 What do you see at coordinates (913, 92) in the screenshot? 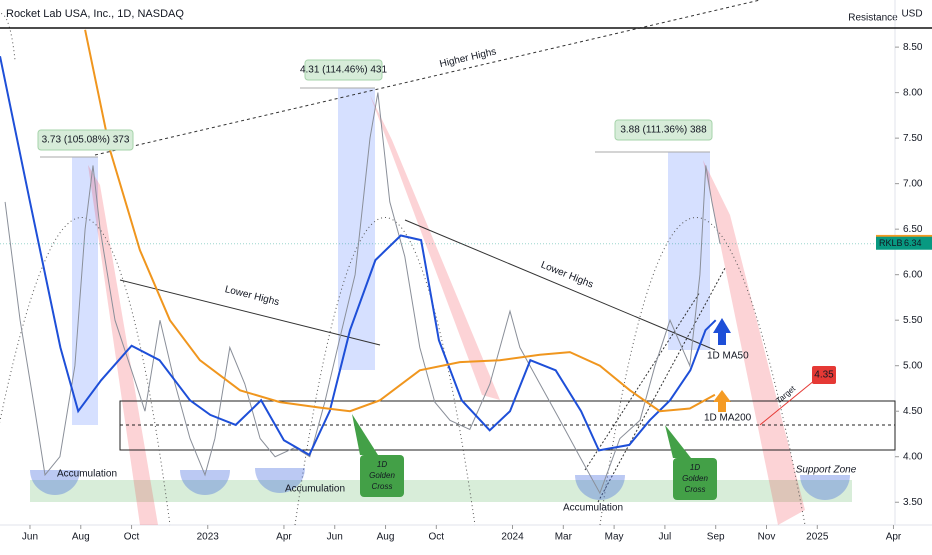
I see `y-tick-label: 8.00` at bounding box center [913, 92].